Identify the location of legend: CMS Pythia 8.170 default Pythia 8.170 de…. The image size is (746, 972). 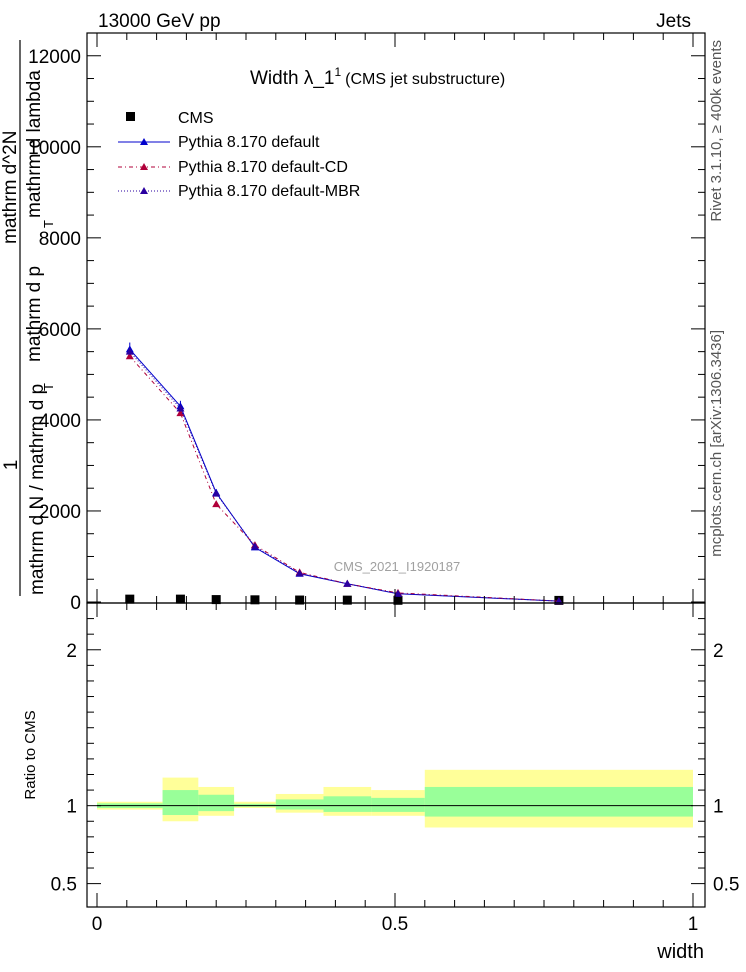
(239, 155).